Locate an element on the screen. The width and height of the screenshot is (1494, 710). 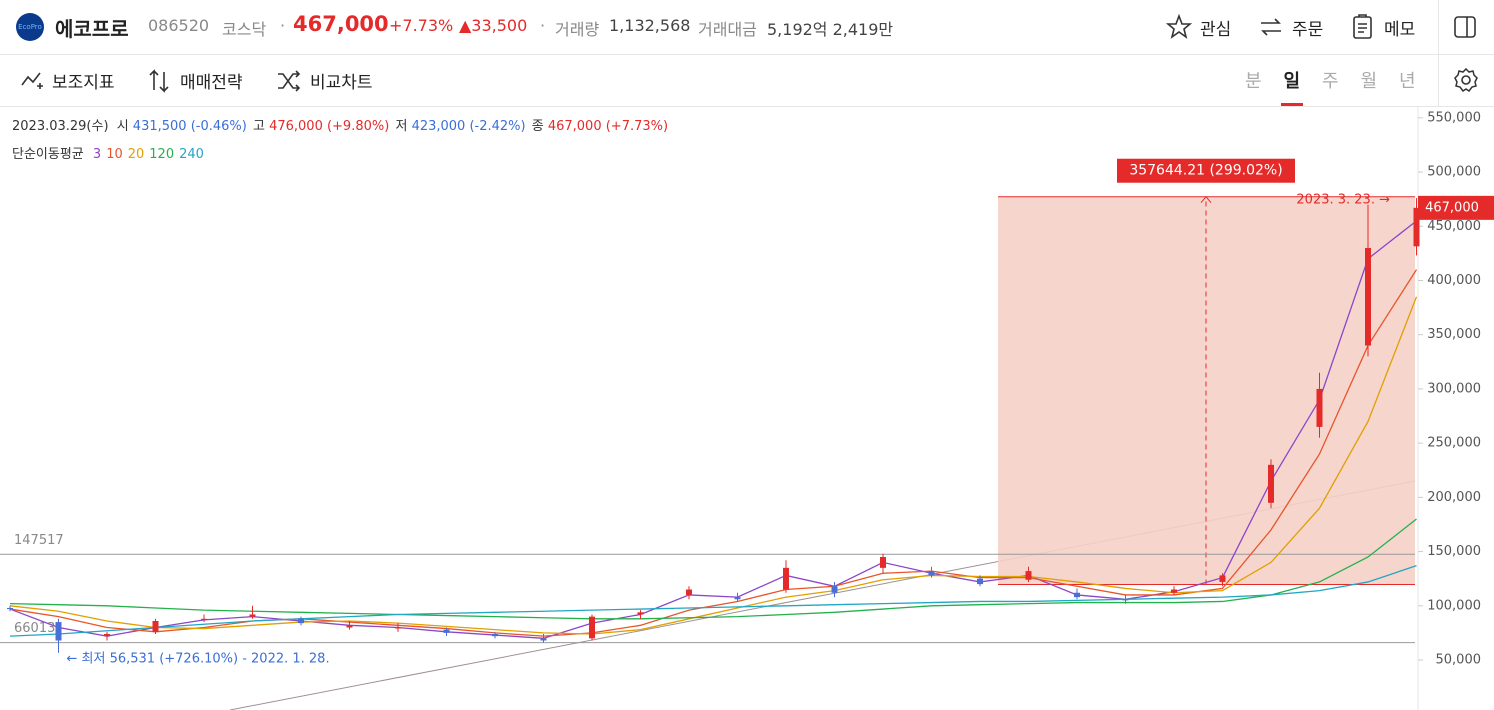
logo: EcoPro is located at coordinates (30, 27).